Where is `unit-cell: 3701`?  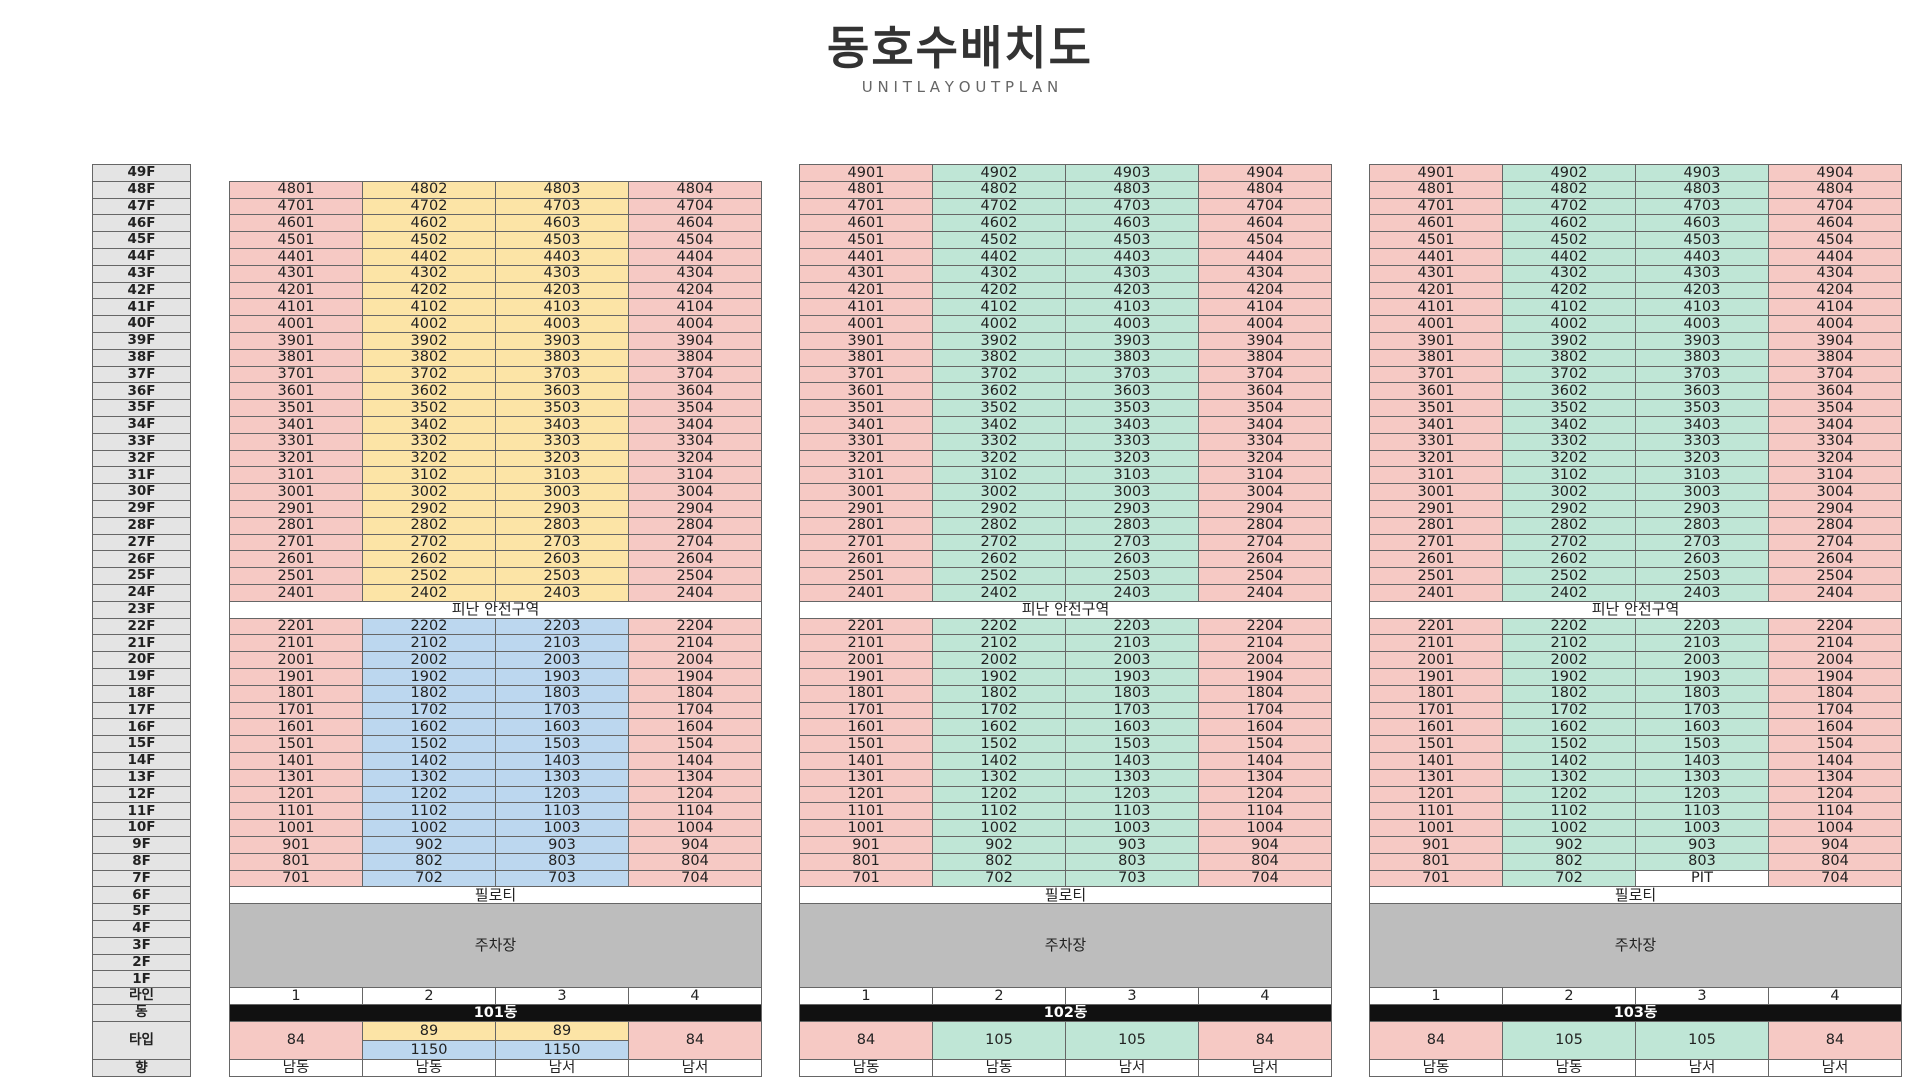
unit-cell: 3701 is located at coordinates (866, 374).